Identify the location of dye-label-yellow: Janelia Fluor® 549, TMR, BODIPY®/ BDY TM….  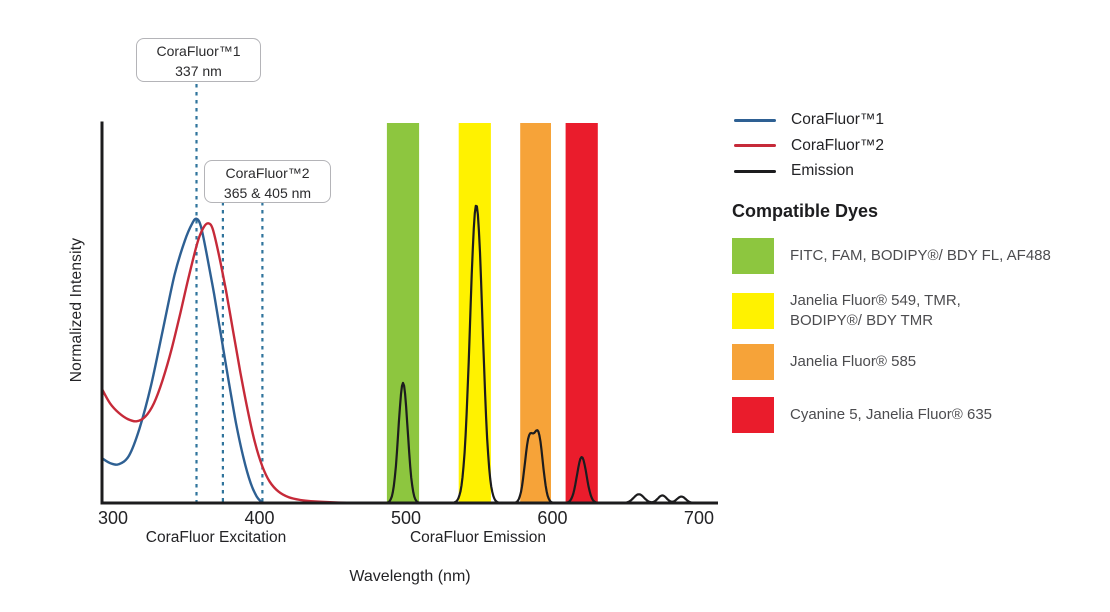
(875, 311).